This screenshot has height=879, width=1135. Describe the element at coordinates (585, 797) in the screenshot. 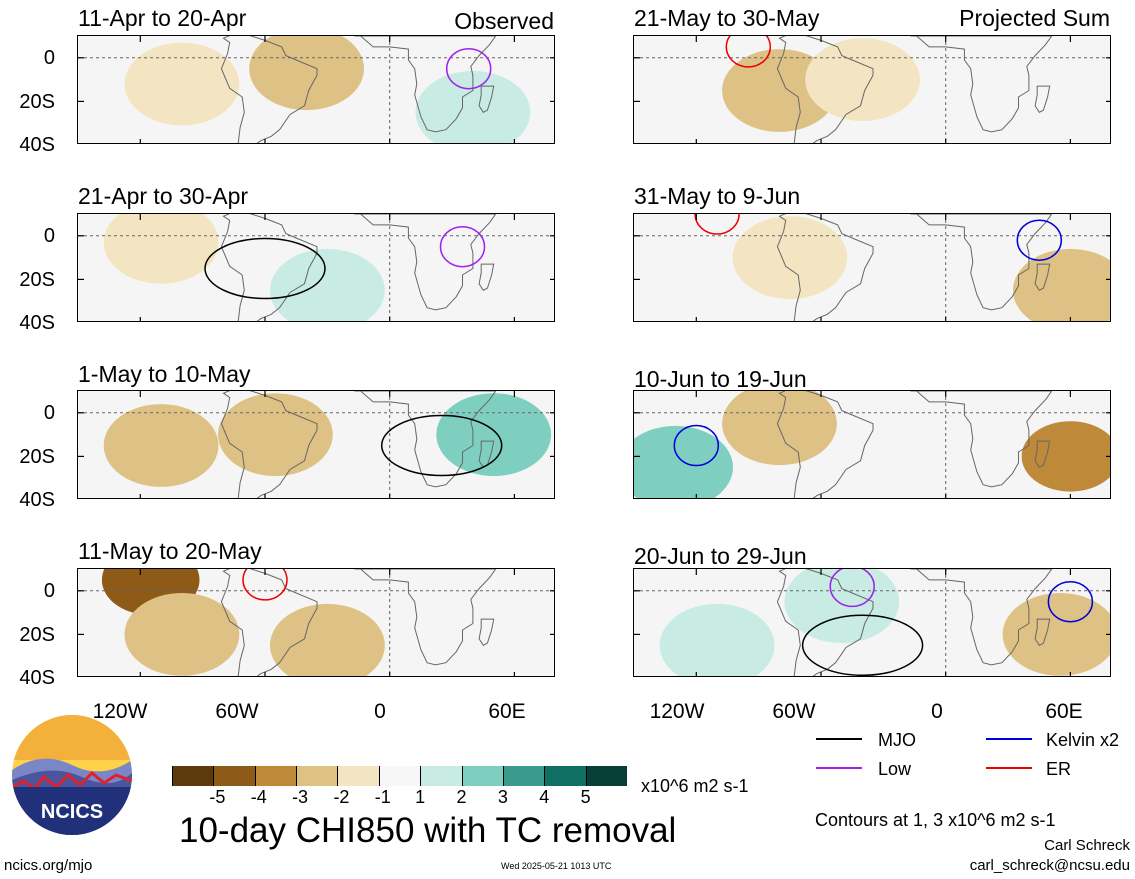

I see `colorbar-tick-label: 5` at that location.